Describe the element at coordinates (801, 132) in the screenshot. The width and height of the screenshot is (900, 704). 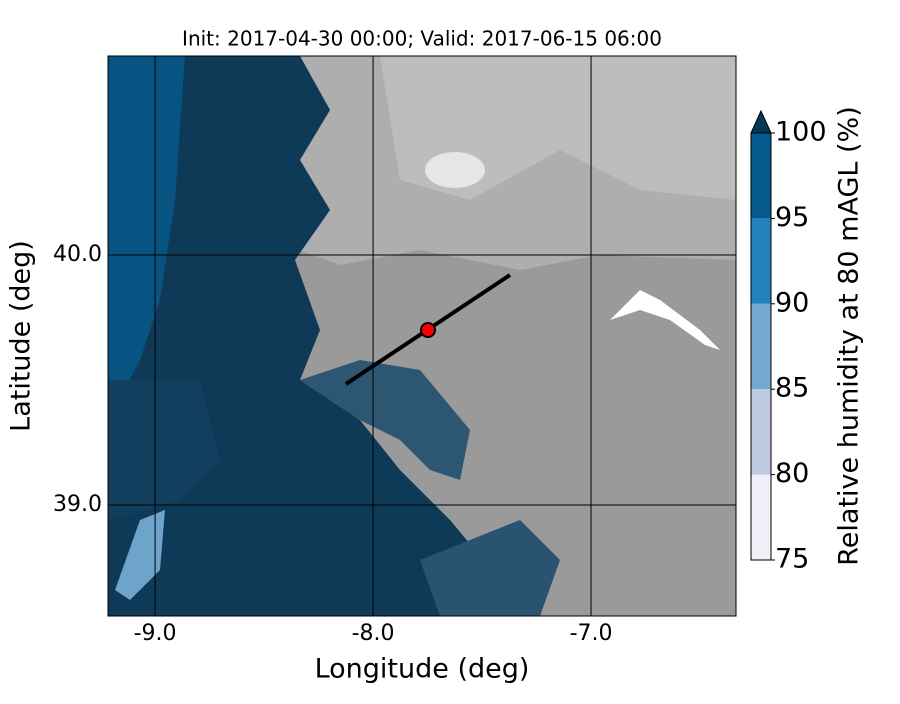
I see `colorbar-tick-label: 100` at that location.